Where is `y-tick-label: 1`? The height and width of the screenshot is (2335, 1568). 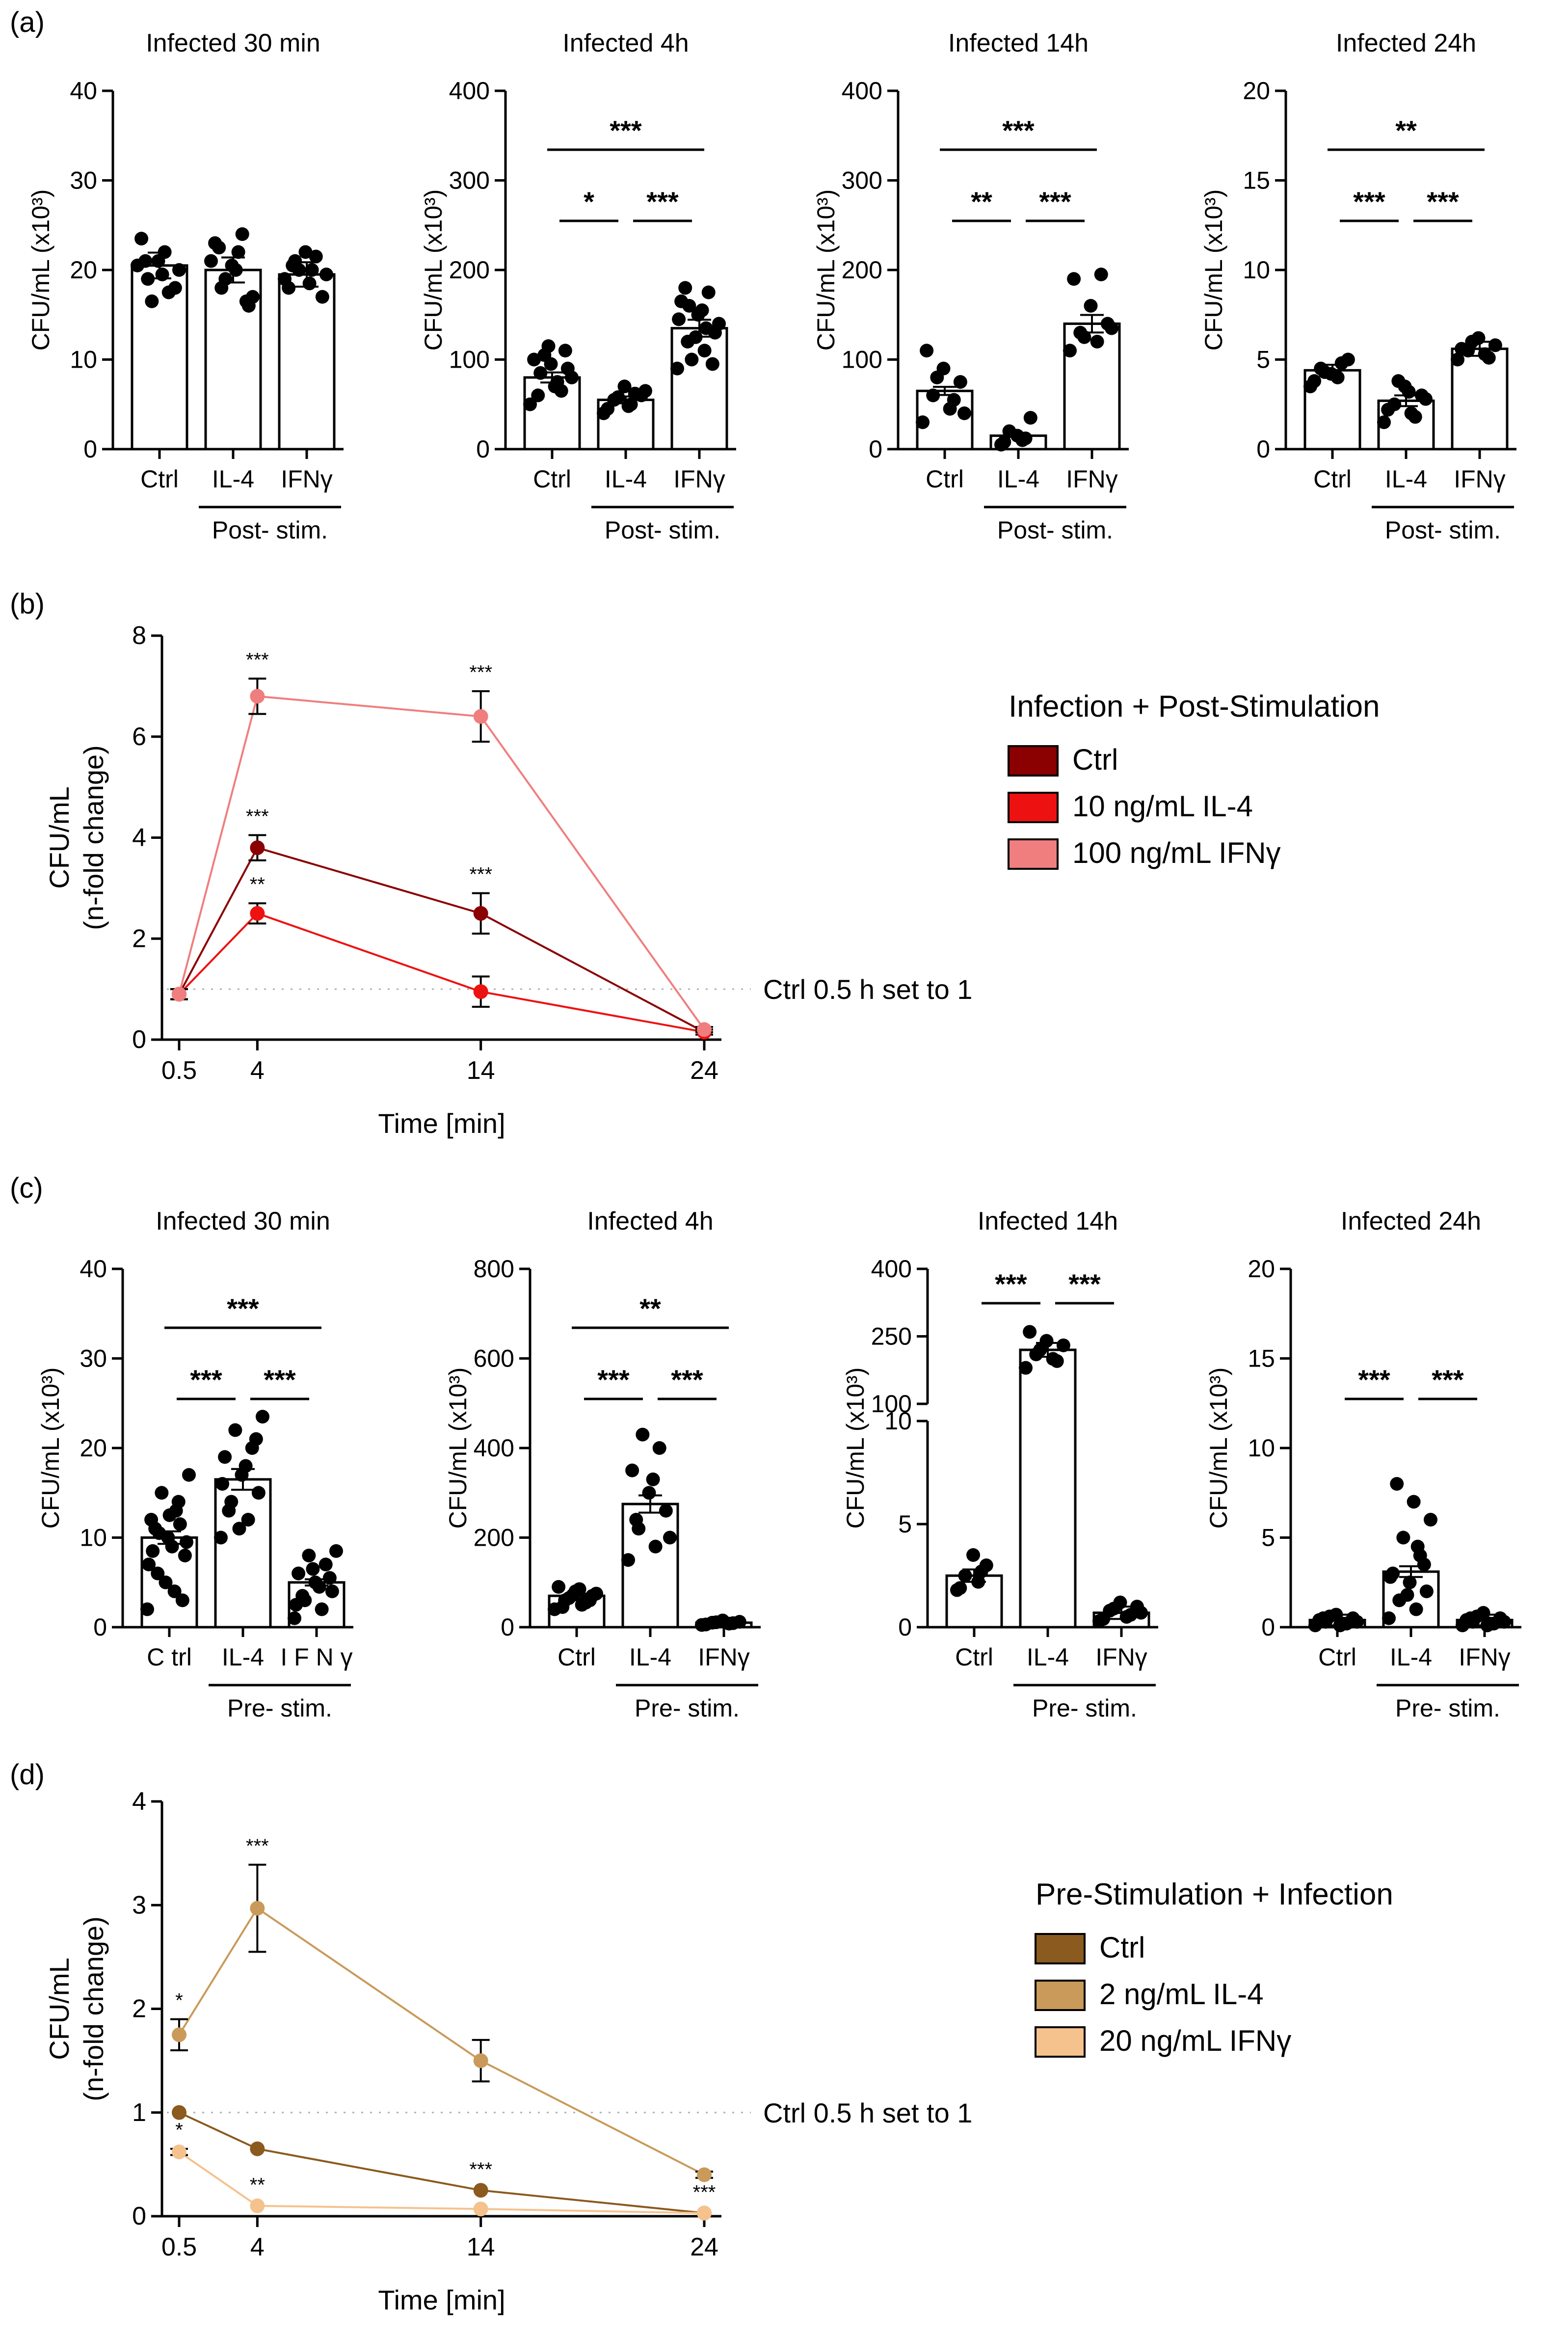
y-tick-label: 1 is located at coordinates (139, 2112).